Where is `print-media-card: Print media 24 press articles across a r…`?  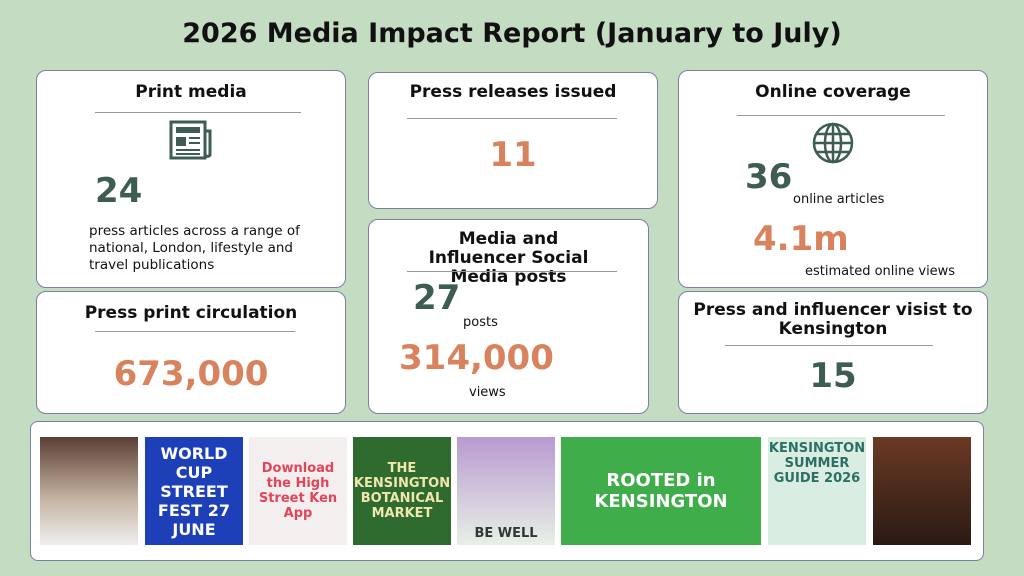
print-media-card: Print media 24 press articles across a r… is located at coordinates (191, 179).